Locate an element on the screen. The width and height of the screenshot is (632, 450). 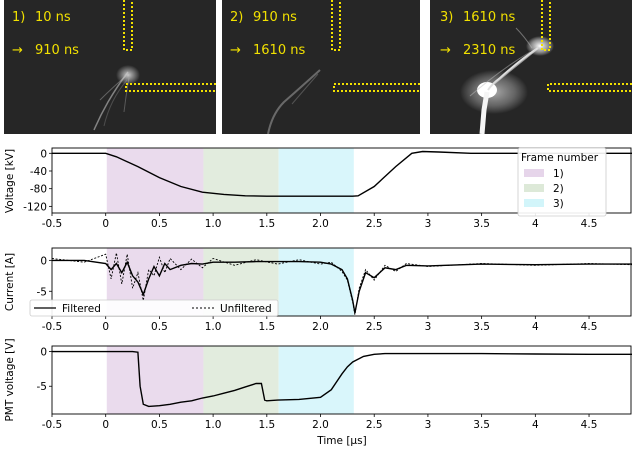
legend-entry-unfiltered: Unfiltered is located at coordinates (246, 309).